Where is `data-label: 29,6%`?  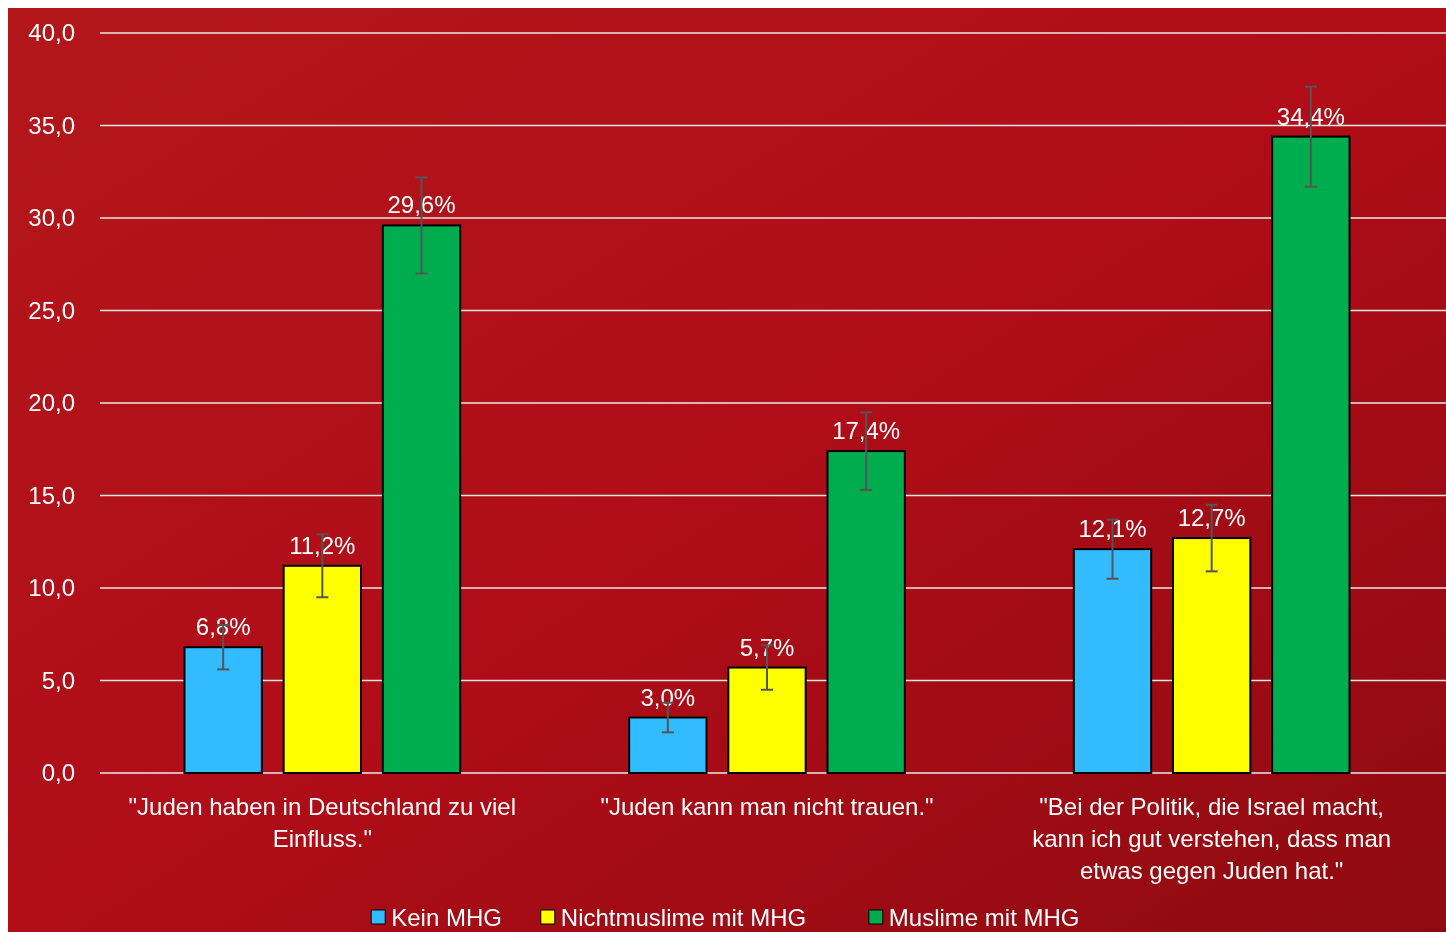
data-label: 29,6% is located at coordinates (421, 205).